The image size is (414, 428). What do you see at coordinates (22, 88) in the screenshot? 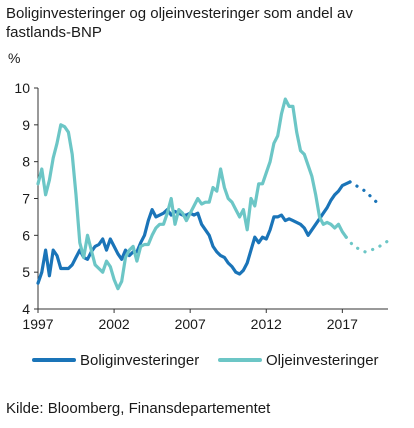
I see `y-tick-label: 10` at bounding box center [22, 88].